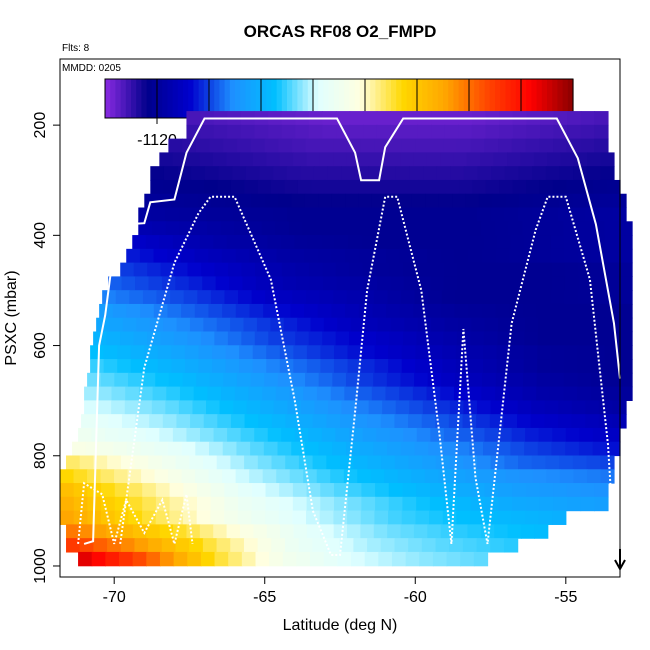  What do you see at coordinates (415, 597) in the screenshot?
I see `x-tick-label: -60` at bounding box center [415, 597].